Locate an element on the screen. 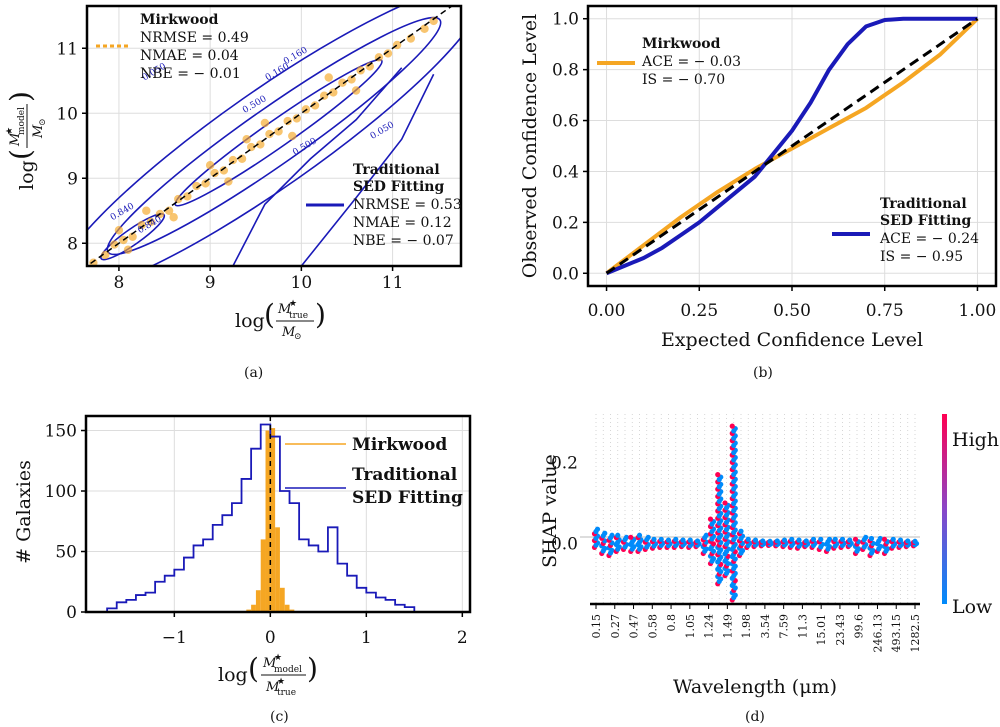 The image size is (1000, 727). legend-sed-stat-2: NBE = − 0.07 is located at coordinates (403, 241).